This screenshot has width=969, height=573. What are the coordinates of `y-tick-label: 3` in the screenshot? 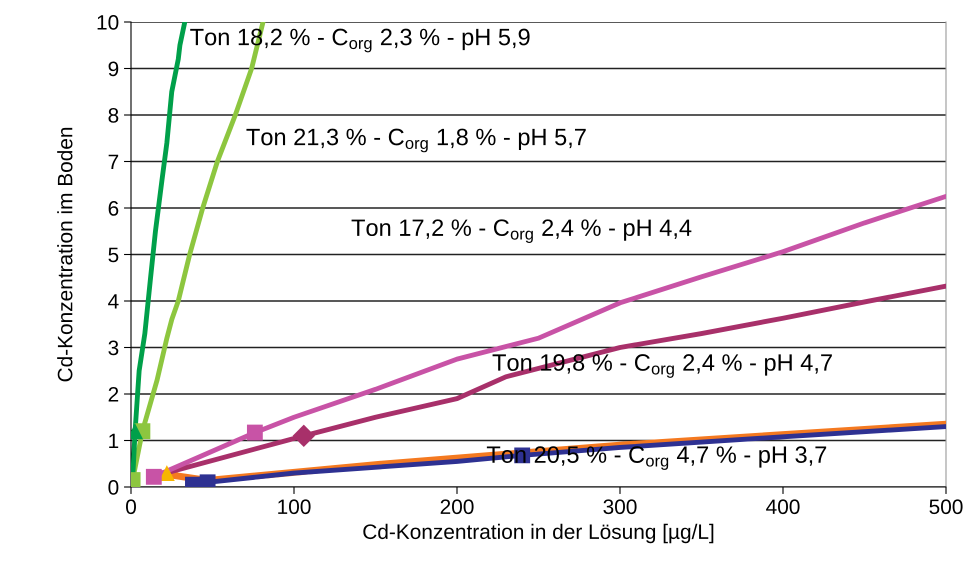 It's located at (113, 348).